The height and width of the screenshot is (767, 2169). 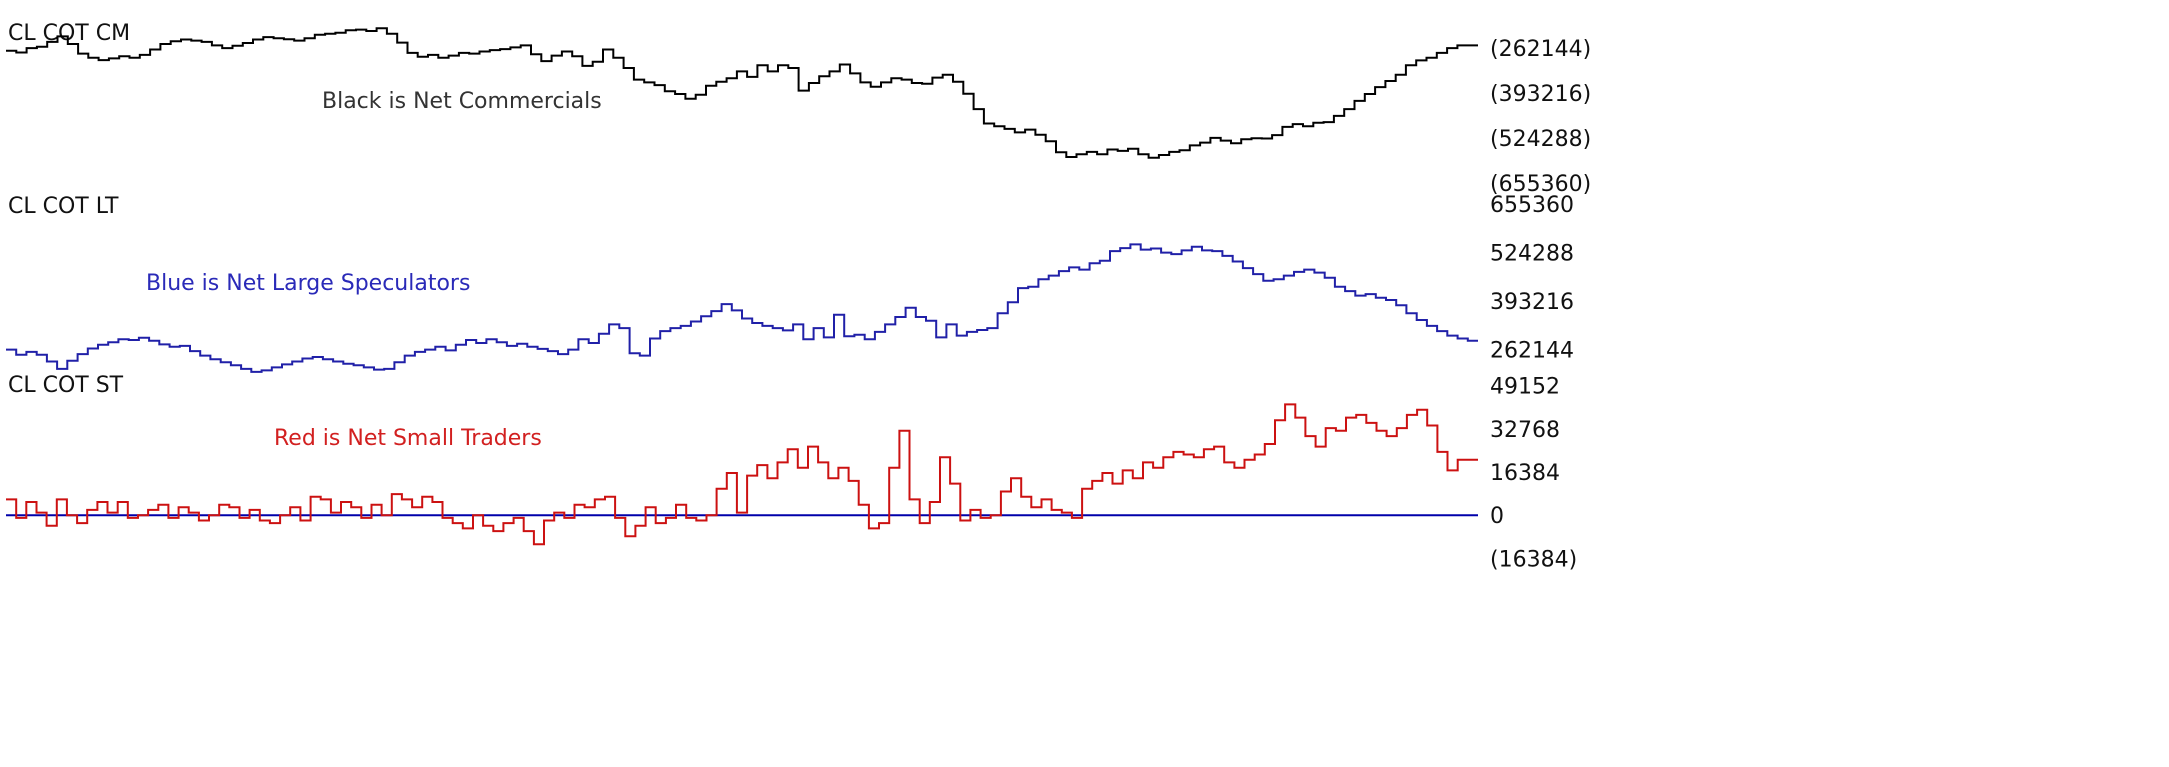 I want to click on series-line-net-small-traders, so click(x=742, y=474).